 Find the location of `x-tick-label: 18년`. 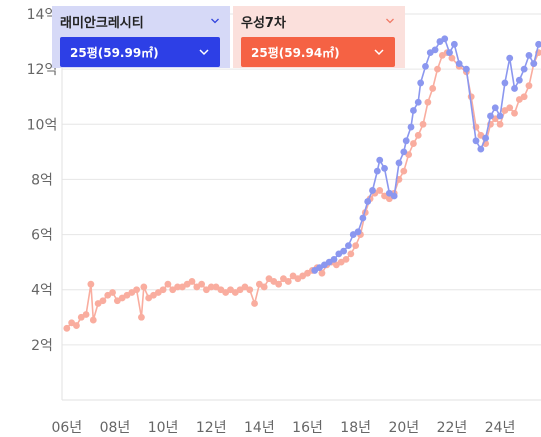

x-tick-label: 18년 is located at coordinates (355, 428).